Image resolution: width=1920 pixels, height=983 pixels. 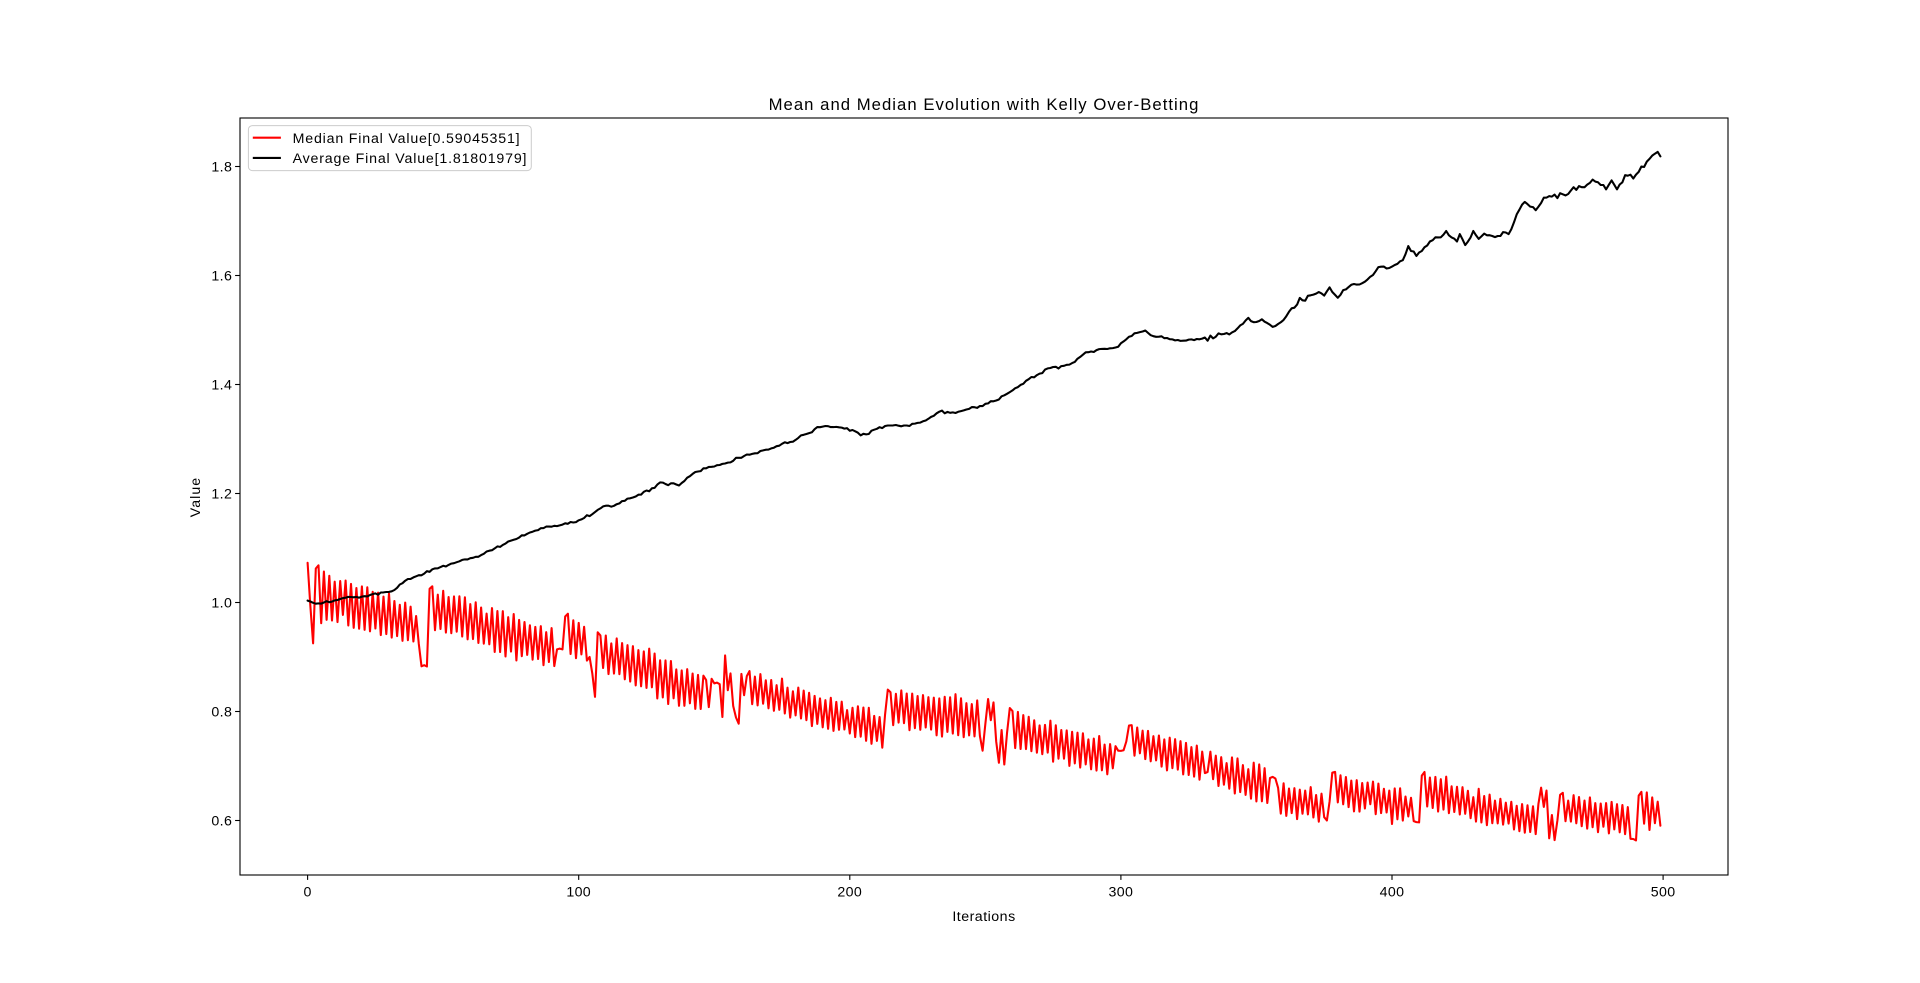 I want to click on svg-text: Median Final Value[0.59045351], so click(x=407, y=139).